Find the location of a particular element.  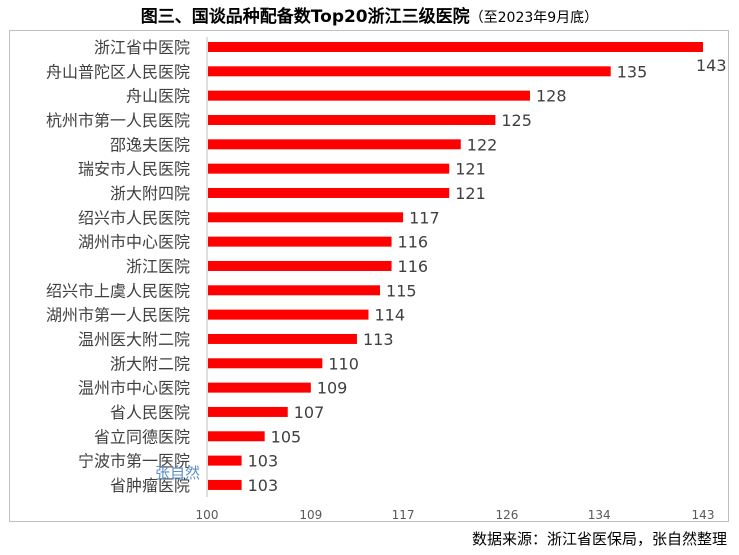

category-label: 省立同德医院 is located at coordinates (142, 436).